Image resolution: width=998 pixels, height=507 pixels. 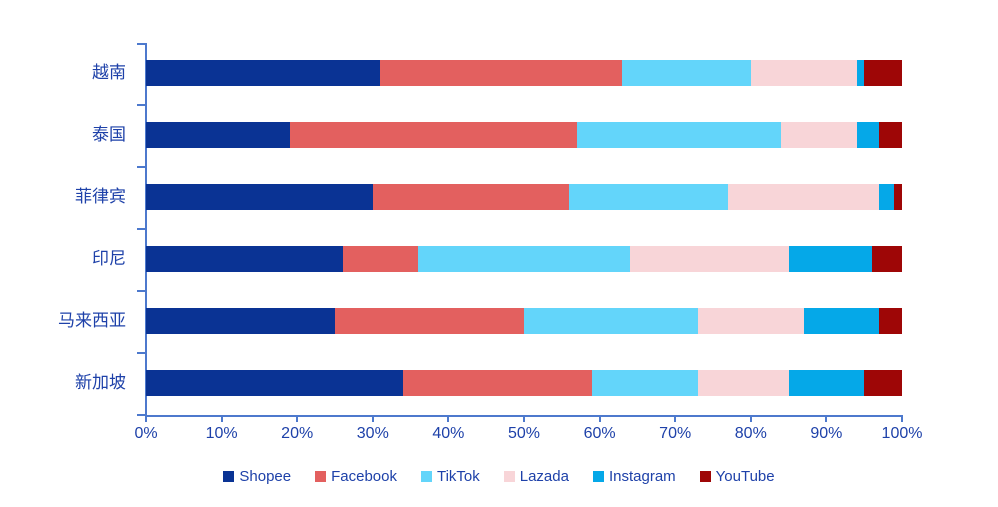 I want to click on legend-item-tiktok: TikTok, so click(x=450, y=476).